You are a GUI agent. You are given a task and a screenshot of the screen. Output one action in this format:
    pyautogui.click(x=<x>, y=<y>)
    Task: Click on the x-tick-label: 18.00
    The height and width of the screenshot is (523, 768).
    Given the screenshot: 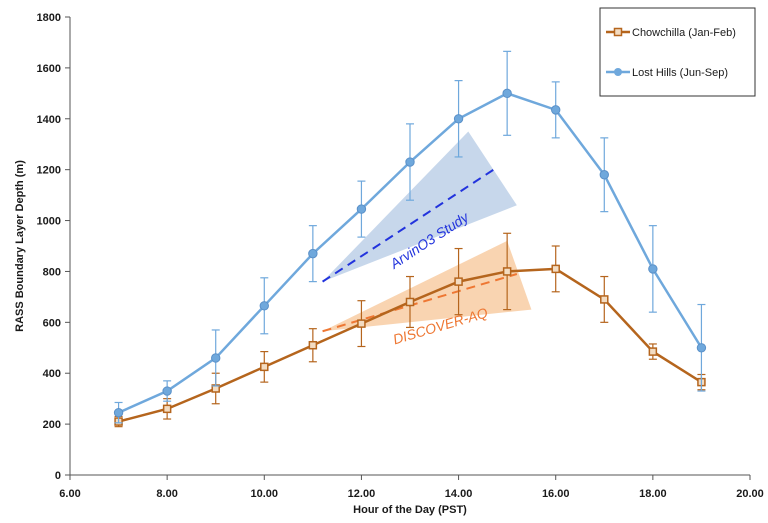 What is the action you would take?
    pyautogui.click(x=653, y=494)
    